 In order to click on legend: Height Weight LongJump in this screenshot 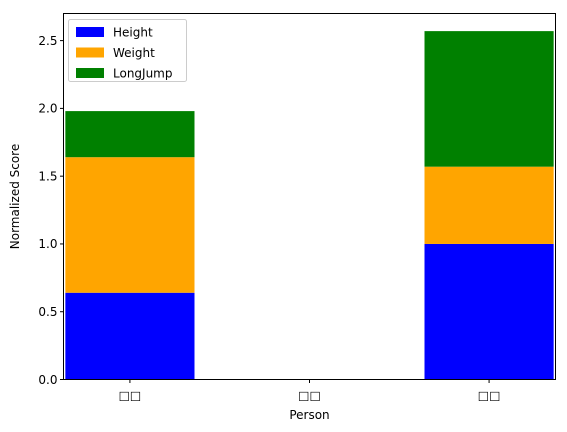, I will do `click(127, 50)`.